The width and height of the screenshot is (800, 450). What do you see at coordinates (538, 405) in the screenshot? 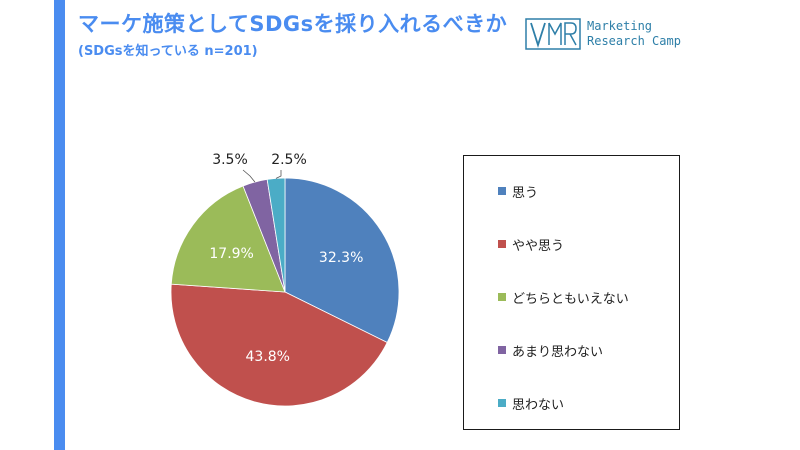
I see `legend-label: 思わない` at bounding box center [538, 405].